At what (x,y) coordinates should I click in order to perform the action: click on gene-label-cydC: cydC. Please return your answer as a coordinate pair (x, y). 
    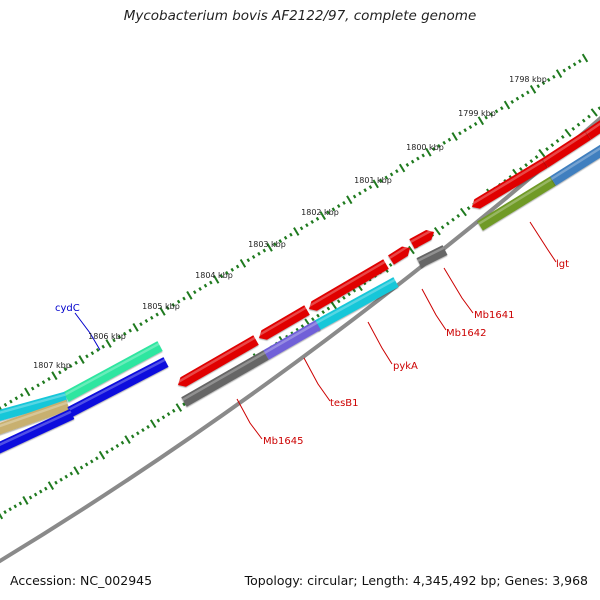
    Looking at the image, I should click on (67, 308).